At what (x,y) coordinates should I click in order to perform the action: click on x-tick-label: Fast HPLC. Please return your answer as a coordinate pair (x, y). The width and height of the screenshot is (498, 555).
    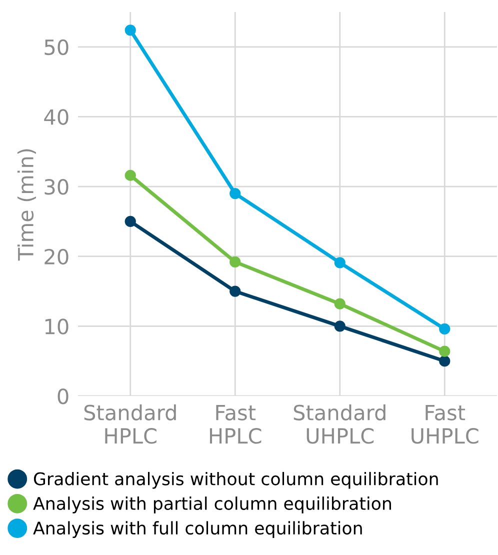
    Looking at the image, I should click on (236, 424).